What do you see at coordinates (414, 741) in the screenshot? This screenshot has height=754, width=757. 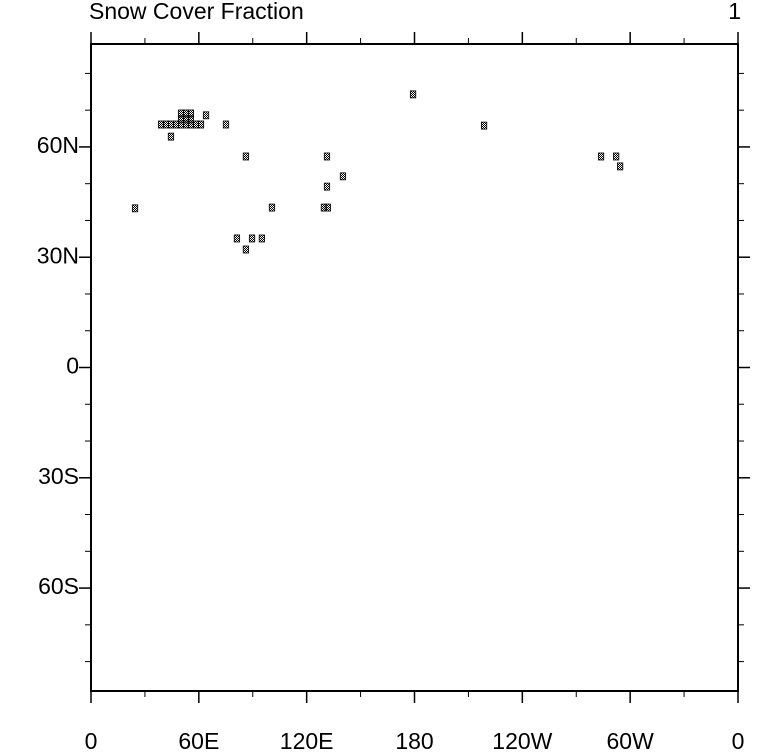 I see `x-tick-label: 180` at bounding box center [414, 741].